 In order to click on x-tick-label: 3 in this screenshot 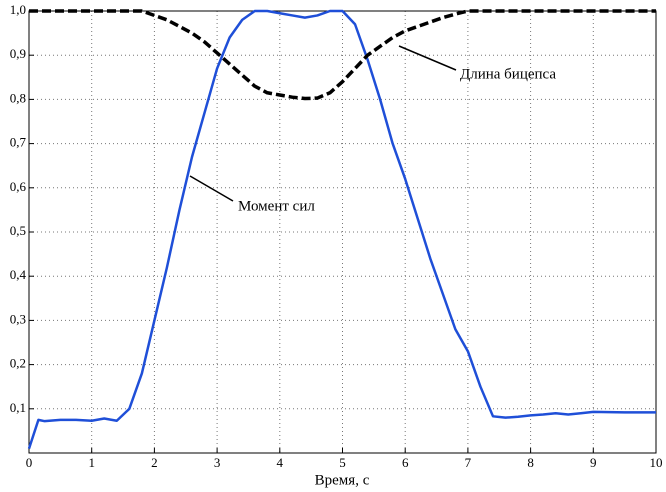, I will do `click(217, 462)`.